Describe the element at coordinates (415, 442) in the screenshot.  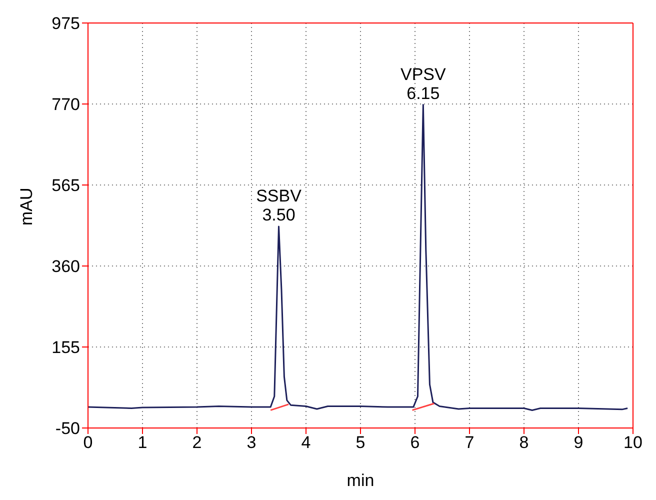
I see `x-tick-label: 6` at that location.